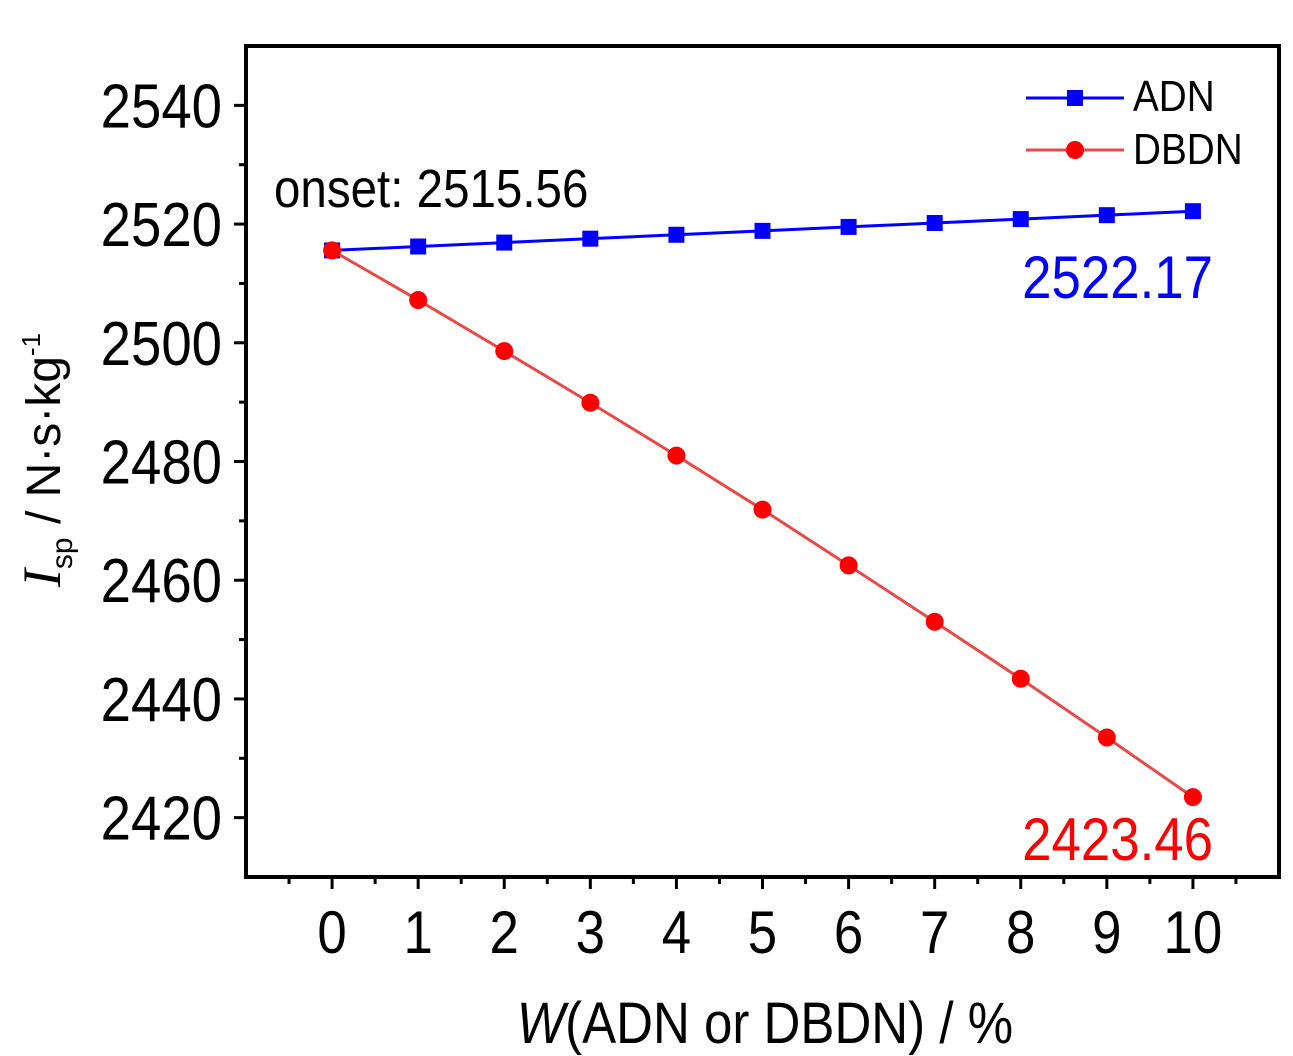 Image resolution: width=1293 pixels, height=1056 pixels. What do you see at coordinates (161, 106) in the screenshot?
I see `y-tick-label: 2540` at bounding box center [161, 106].